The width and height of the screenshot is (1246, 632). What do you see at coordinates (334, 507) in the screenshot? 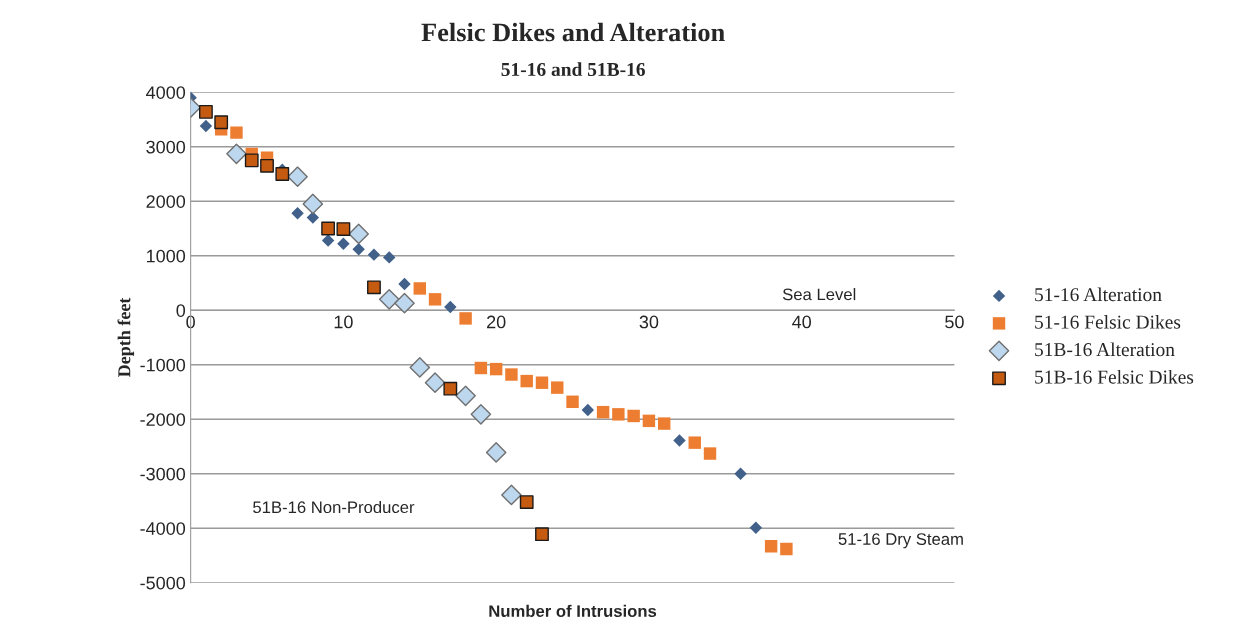
I see `annotation: 51B-16 Non-Producer` at bounding box center [334, 507].